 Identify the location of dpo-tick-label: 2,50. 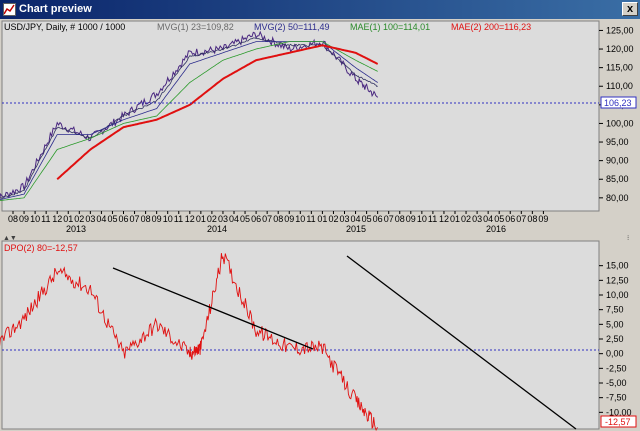
(615, 339).